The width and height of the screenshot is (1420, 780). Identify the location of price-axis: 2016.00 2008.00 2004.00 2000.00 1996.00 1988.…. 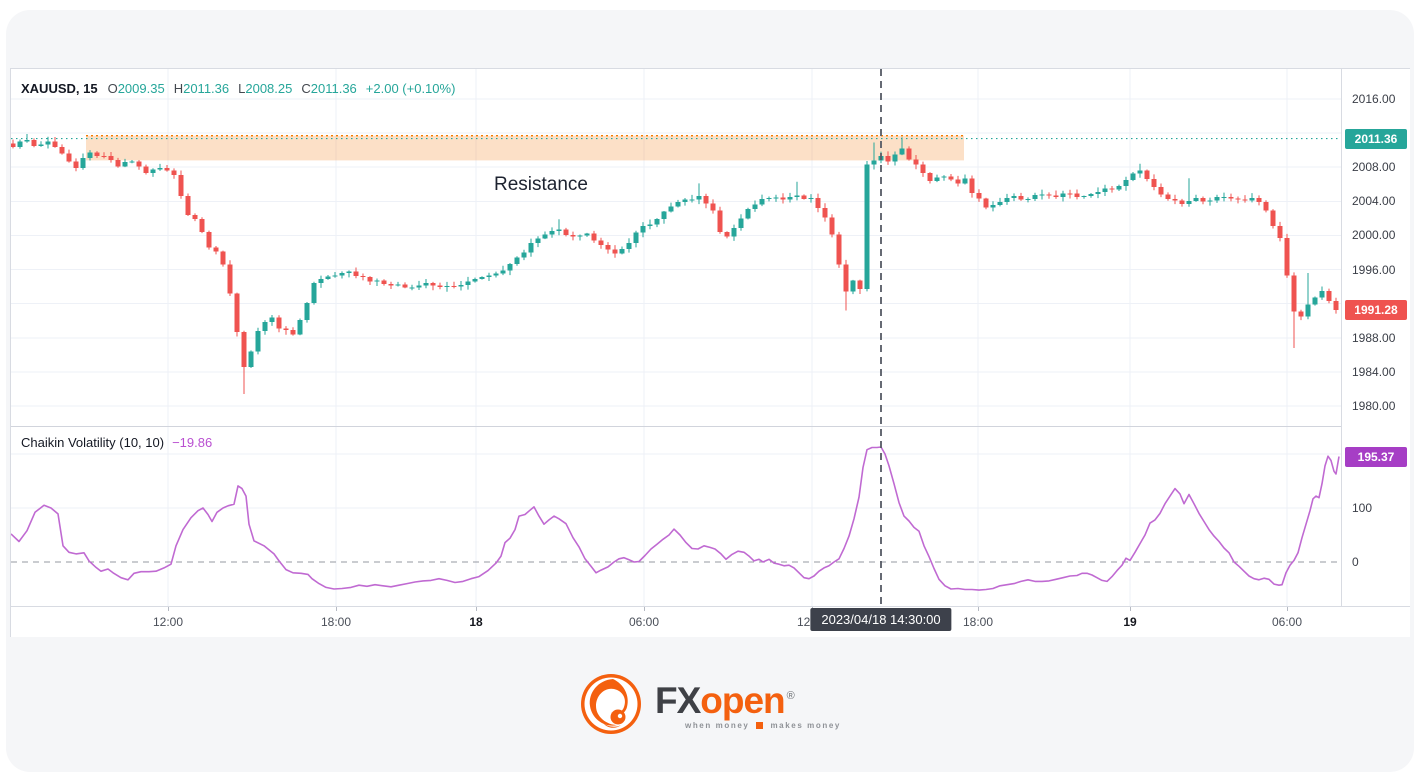
(1375, 337).